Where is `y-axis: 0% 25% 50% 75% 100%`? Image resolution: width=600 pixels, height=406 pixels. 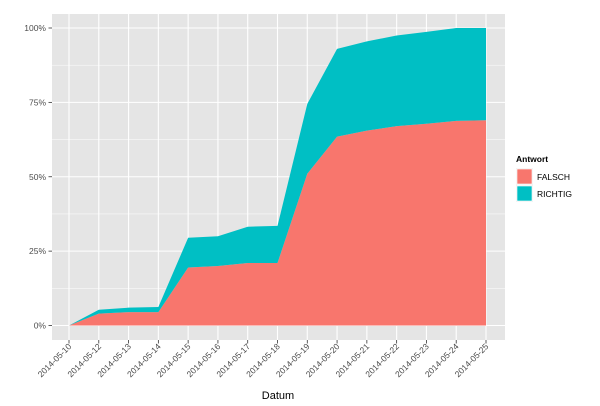 y-axis: 0% 25% 50% 75% 100% is located at coordinates (38, 177).